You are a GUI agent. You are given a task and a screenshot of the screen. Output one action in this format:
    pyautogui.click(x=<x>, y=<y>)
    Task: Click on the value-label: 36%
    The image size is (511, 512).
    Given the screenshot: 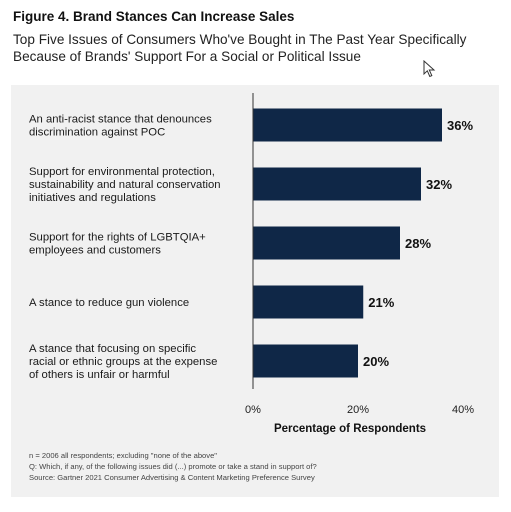 What is the action you would take?
    pyautogui.click(x=460, y=125)
    